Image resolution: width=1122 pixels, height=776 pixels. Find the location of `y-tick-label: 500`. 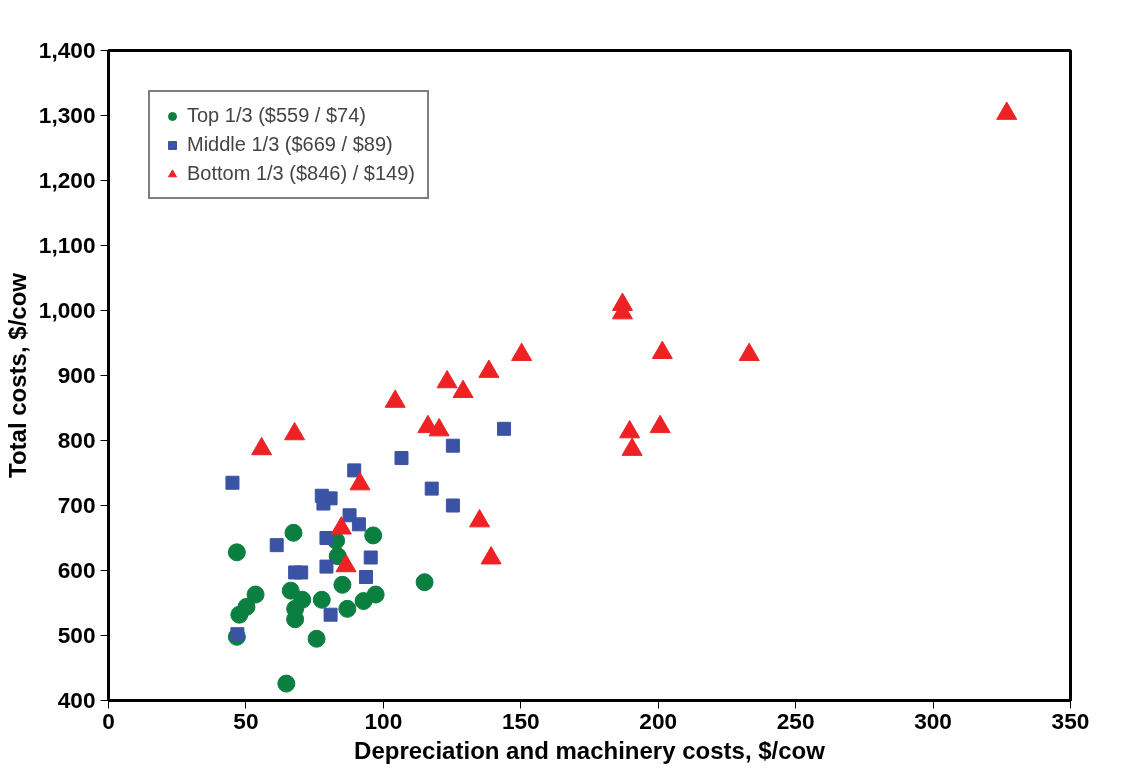

y-tick-label: 500 is located at coordinates (76, 635).